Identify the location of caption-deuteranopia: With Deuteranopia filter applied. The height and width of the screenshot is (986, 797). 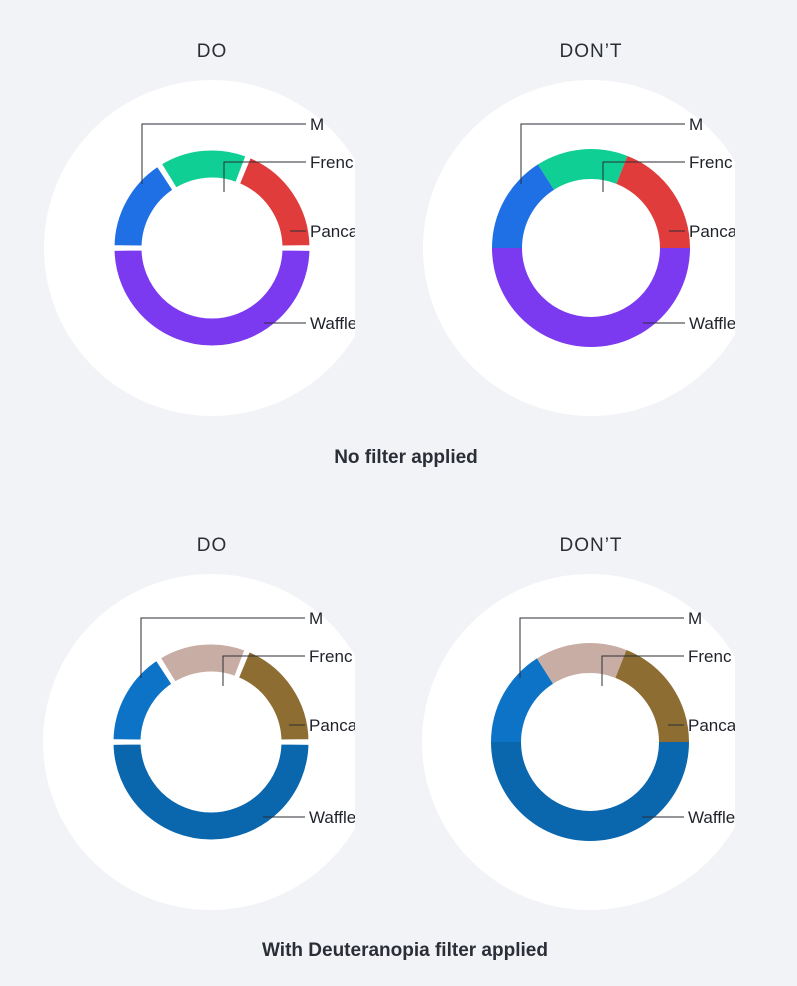
(405, 950).